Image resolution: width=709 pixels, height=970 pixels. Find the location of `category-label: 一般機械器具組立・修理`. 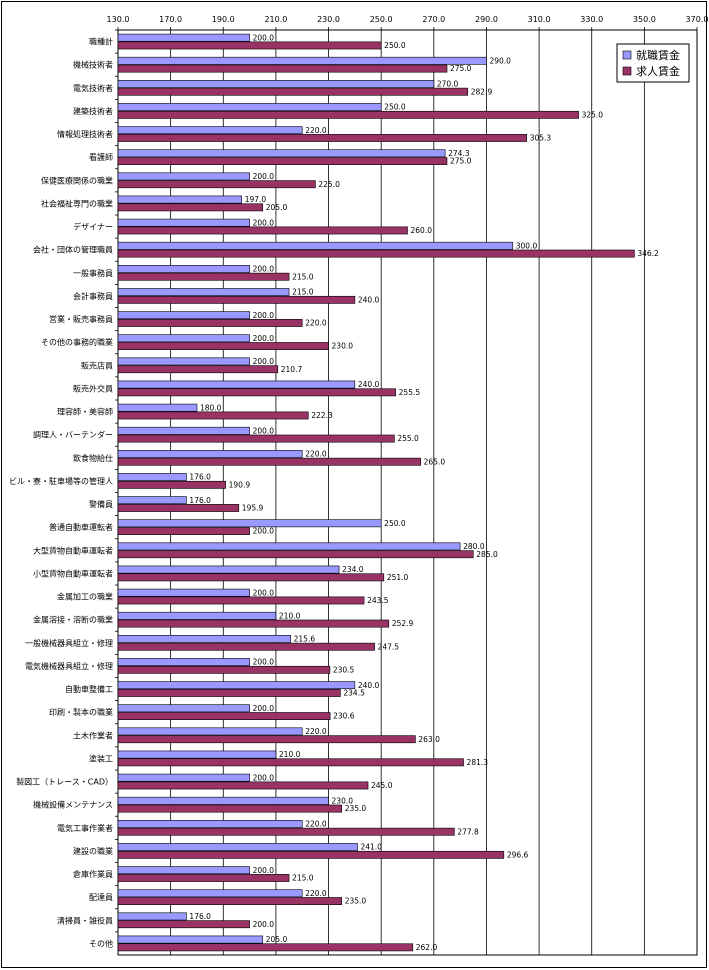

category-label: 一般機械器具組立・修理 is located at coordinates (69, 643).